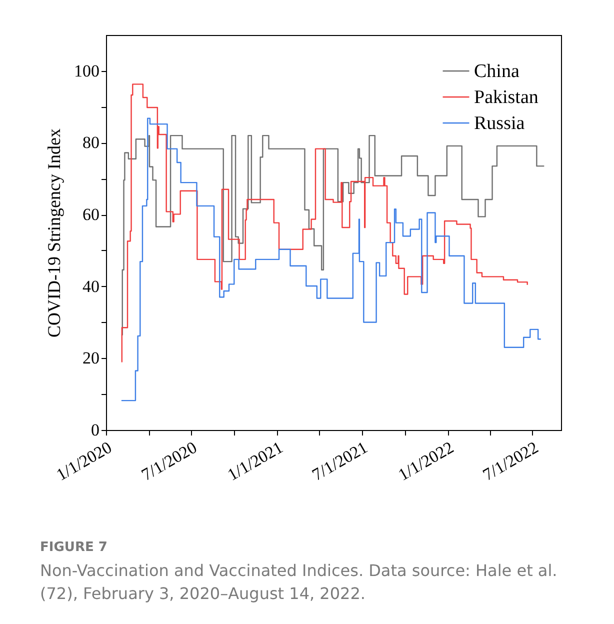 The height and width of the screenshot is (624, 614). What do you see at coordinates (497, 71) in the screenshot?
I see `legend-label: China` at bounding box center [497, 71].